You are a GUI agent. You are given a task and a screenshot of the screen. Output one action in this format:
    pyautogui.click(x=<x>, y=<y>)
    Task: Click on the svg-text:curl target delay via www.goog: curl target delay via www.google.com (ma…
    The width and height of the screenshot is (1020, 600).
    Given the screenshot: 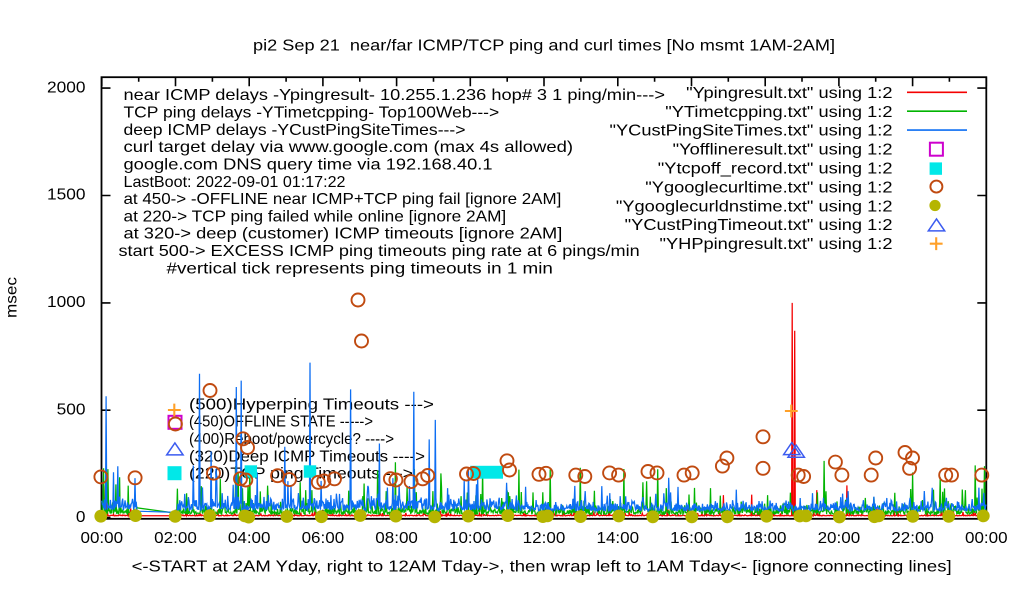 What is the action you would take?
    pyautogui.click(x=349, y=147)
    